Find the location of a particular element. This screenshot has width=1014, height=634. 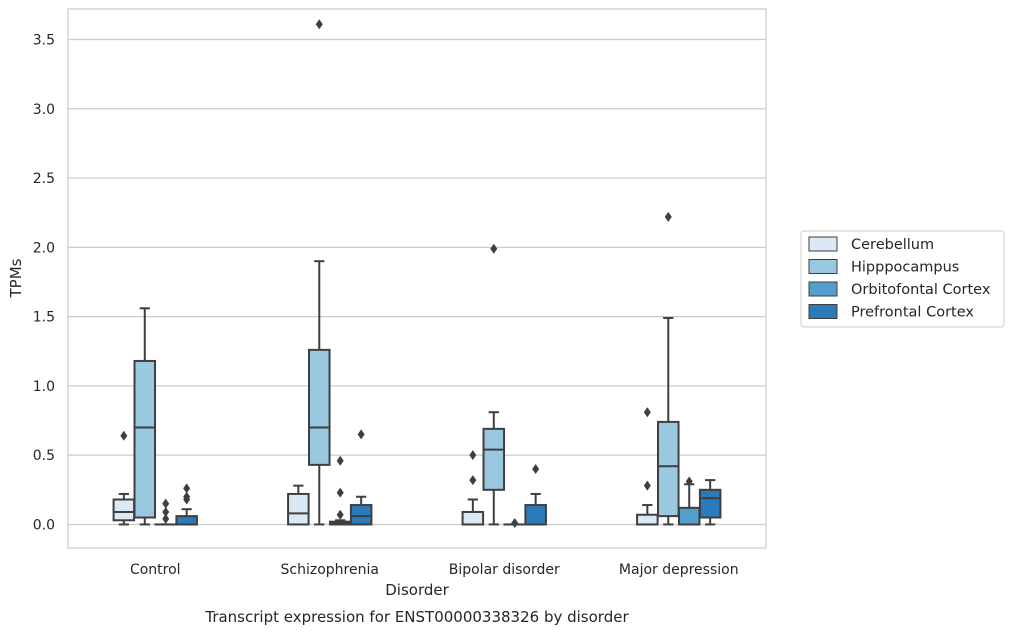

y-tick-label: 2.0 is located at coordinates (44, 248).